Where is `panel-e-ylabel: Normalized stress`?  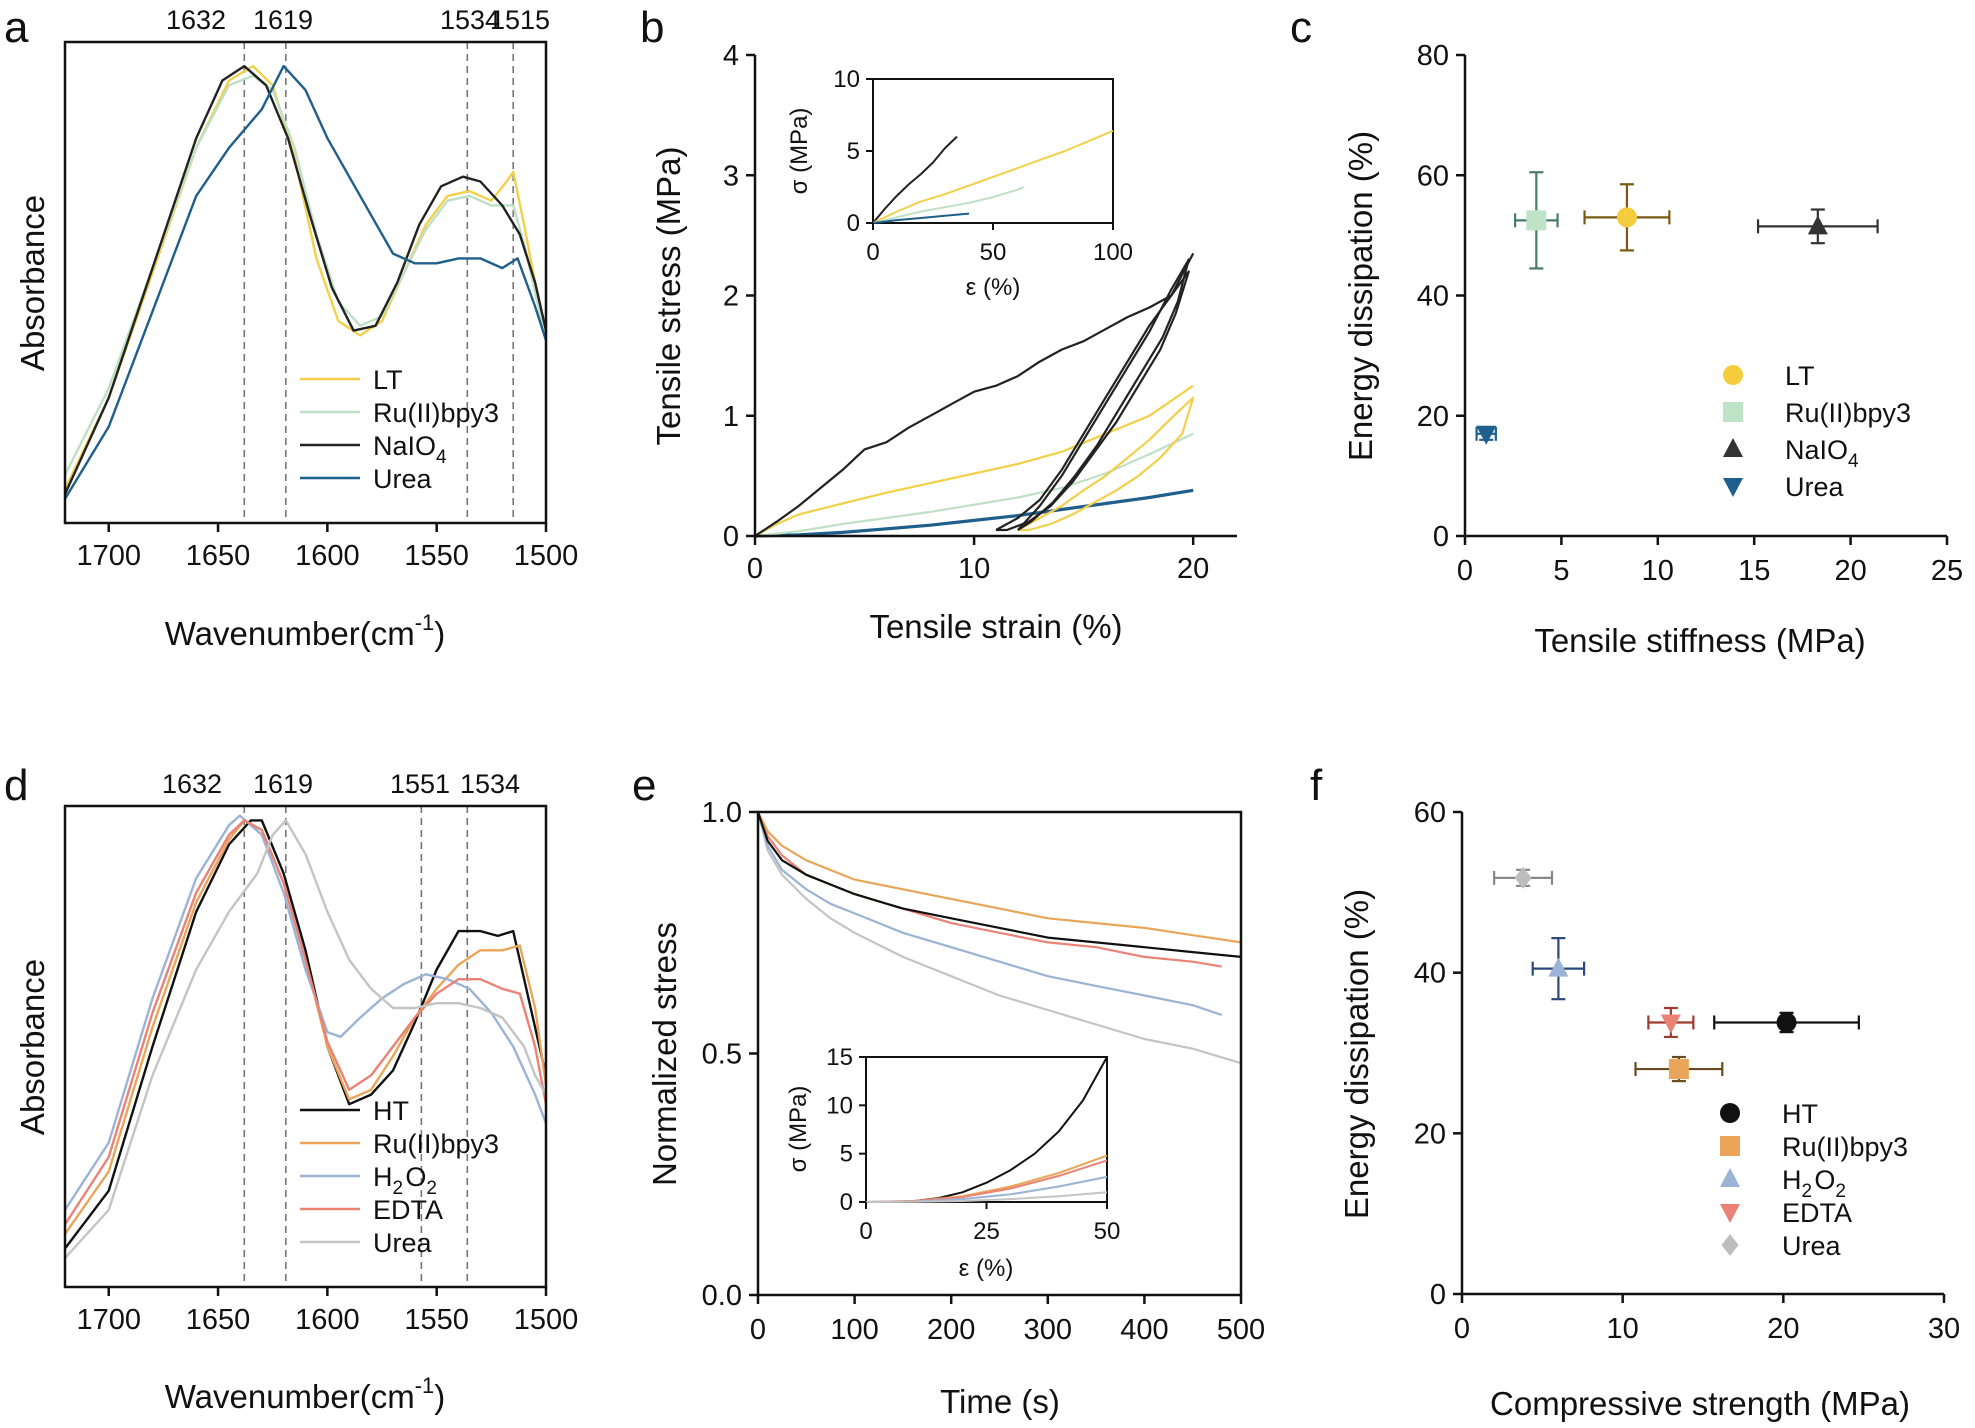 panel-e-ylabel: Normalized stress is located at coordinates (664, 1054).